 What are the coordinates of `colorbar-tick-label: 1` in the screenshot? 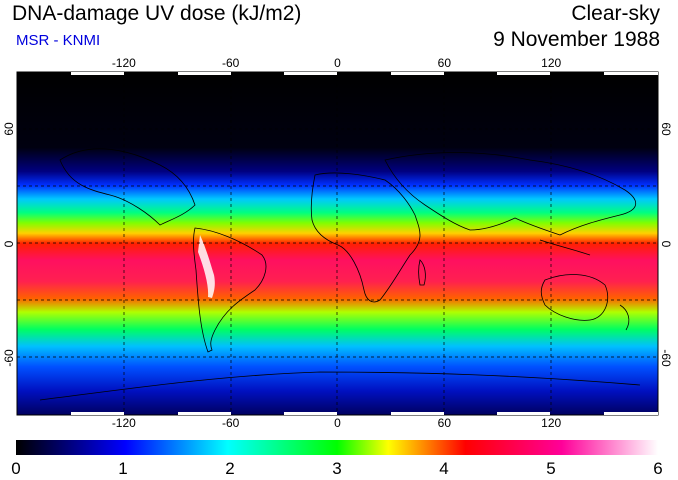 It's located at (123, 468).